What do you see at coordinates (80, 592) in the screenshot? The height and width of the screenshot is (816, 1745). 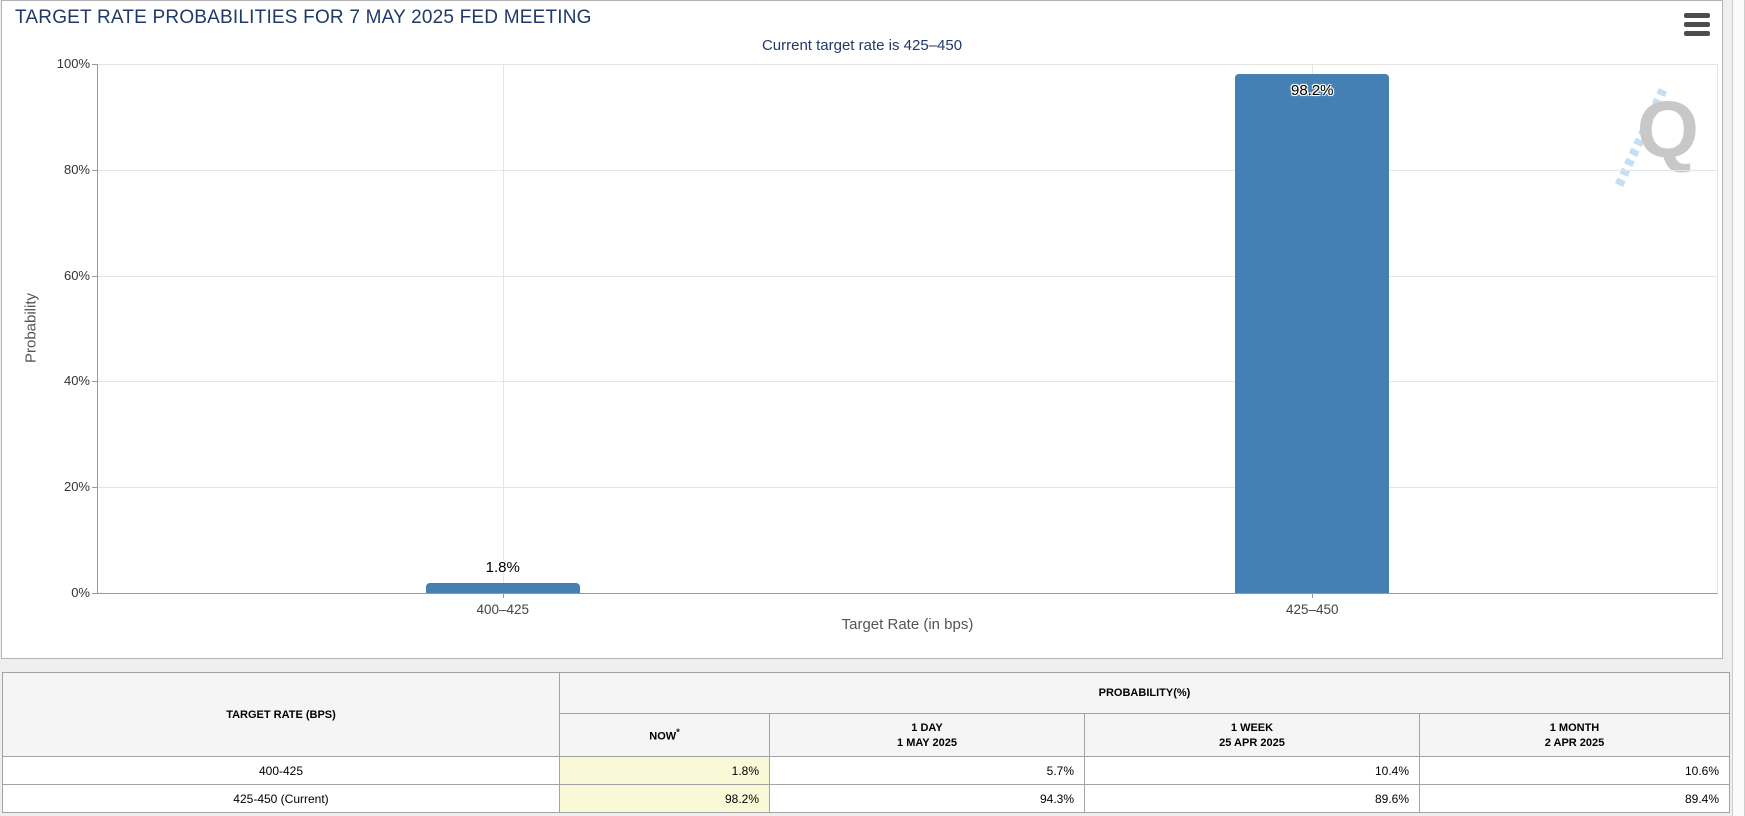 I see `y-tick-label: 0%` at bounding box center [80, 592].